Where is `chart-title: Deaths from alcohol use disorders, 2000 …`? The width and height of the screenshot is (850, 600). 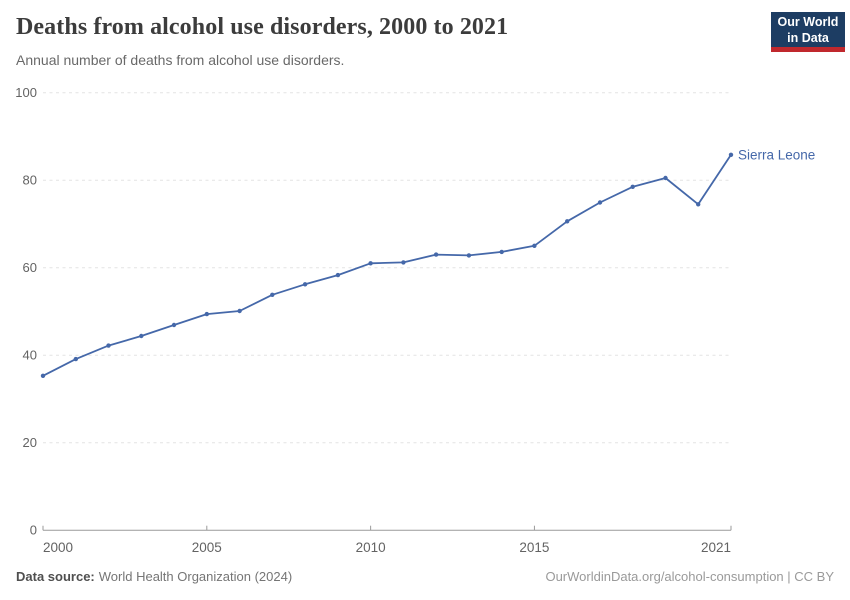
chart-title: Deaths from alcohol use disorders, 2000 … is located at coordinates (262, 27).